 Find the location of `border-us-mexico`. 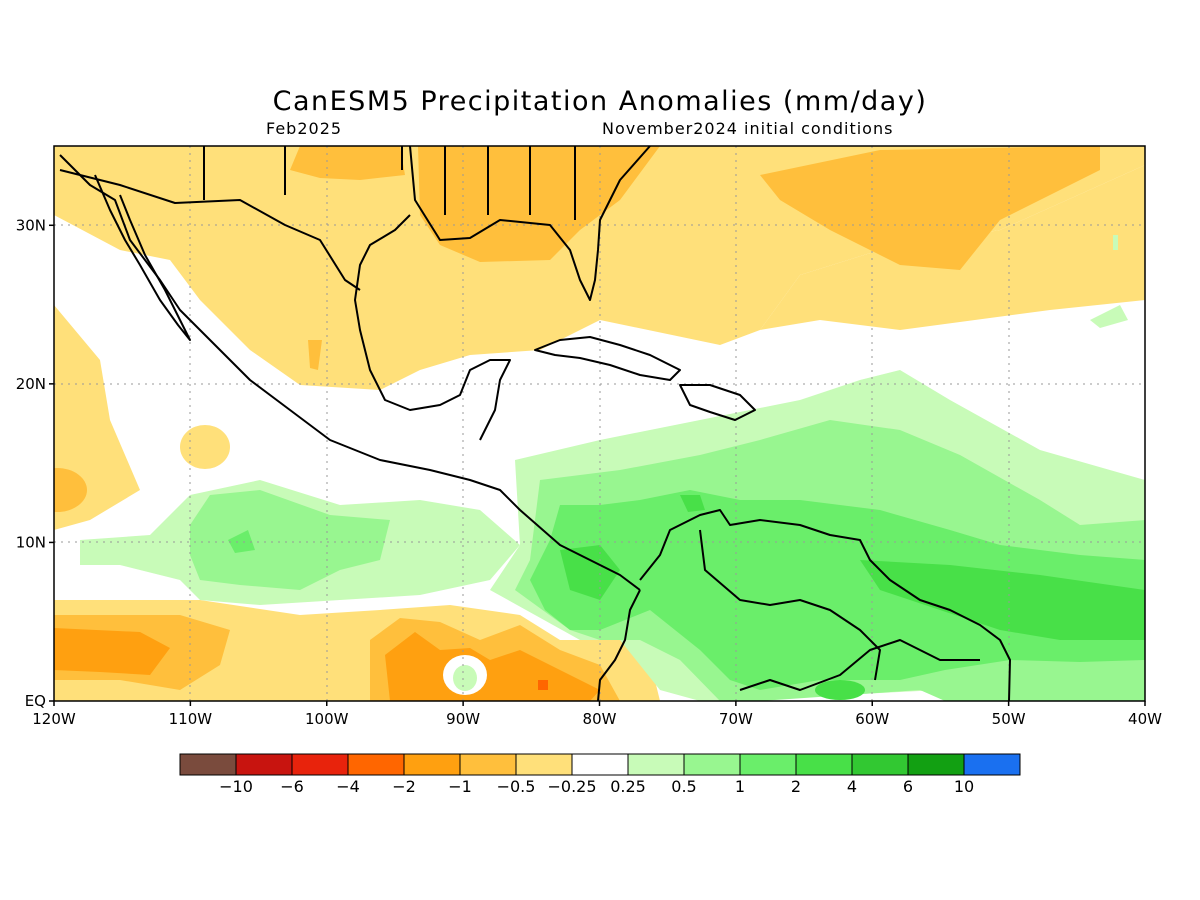

border-us-mexico is located at coordinates (210, 230).